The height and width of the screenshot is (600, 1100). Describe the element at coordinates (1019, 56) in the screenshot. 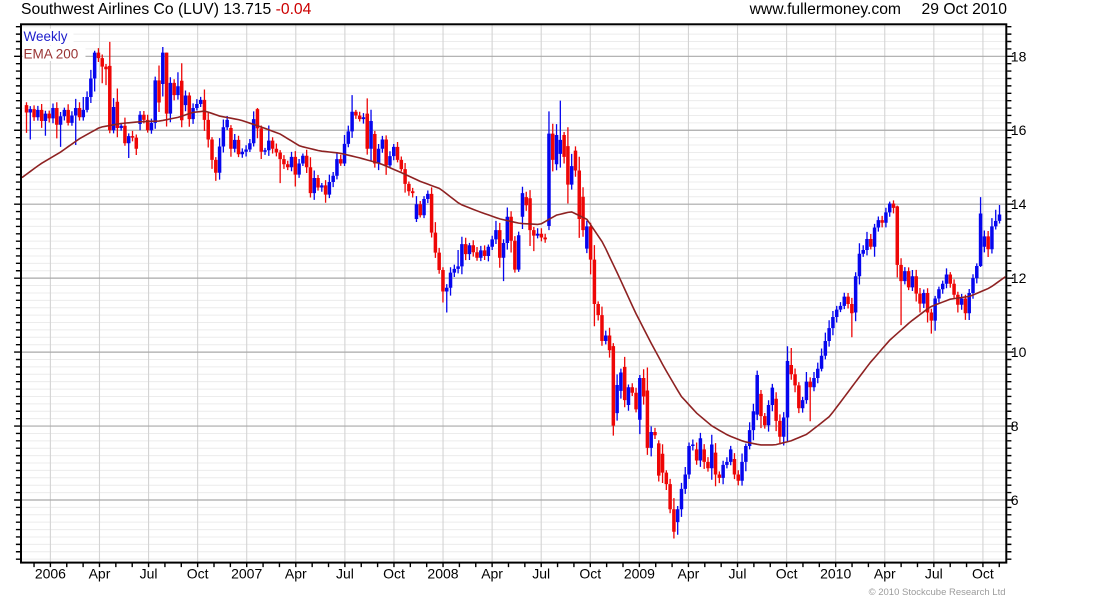

I see `svg-text: 18` at that location.